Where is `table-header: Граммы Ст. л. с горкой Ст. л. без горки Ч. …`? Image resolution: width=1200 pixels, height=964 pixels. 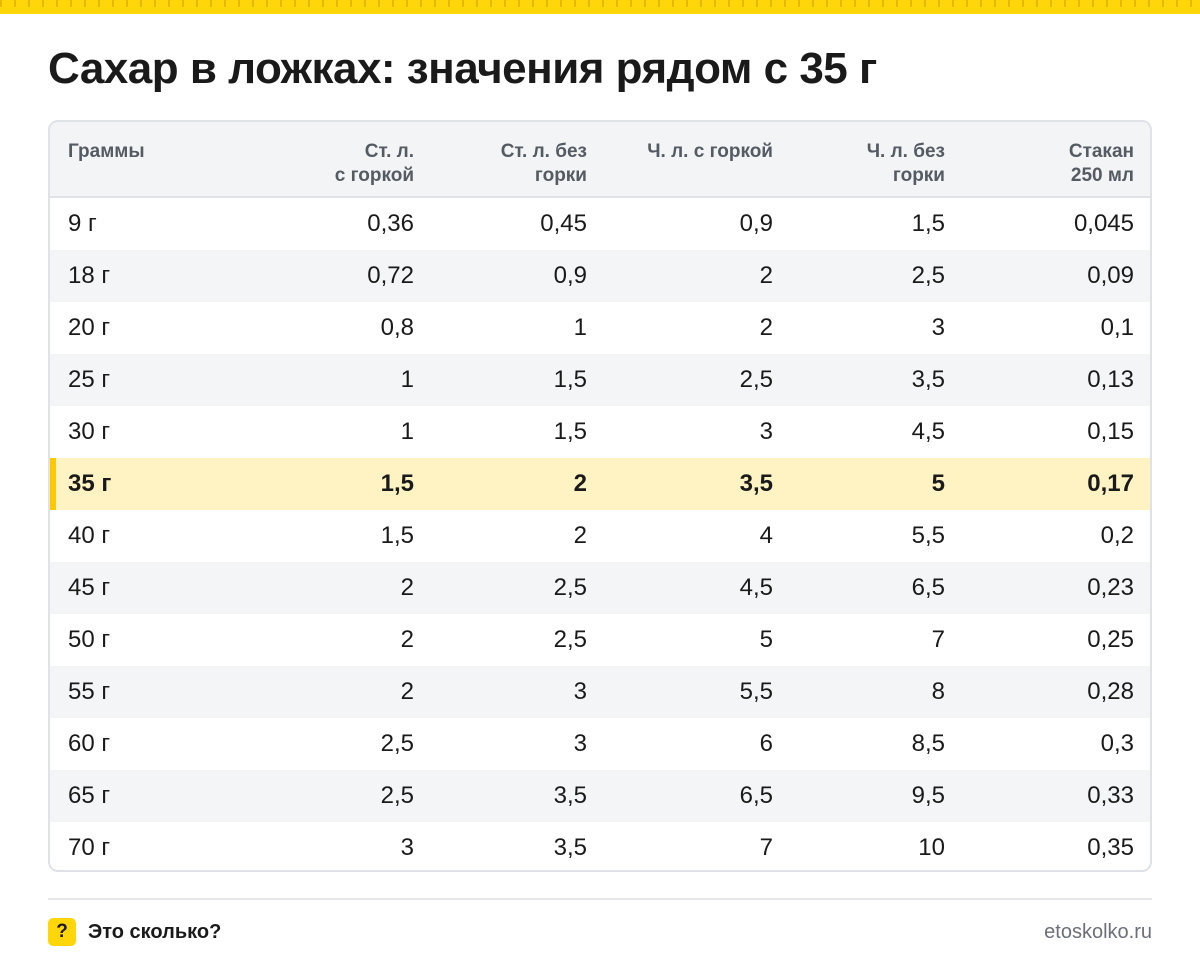 table-header: Граммы Ст. л. с горкой Ст. л. без горки Ч. … is located at coordinates (600, 160).